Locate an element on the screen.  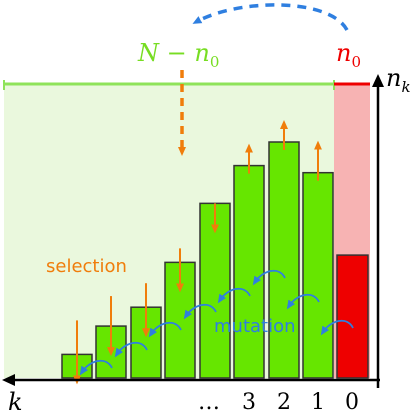
label-n0: n0 is located at coordinates (348, 55).